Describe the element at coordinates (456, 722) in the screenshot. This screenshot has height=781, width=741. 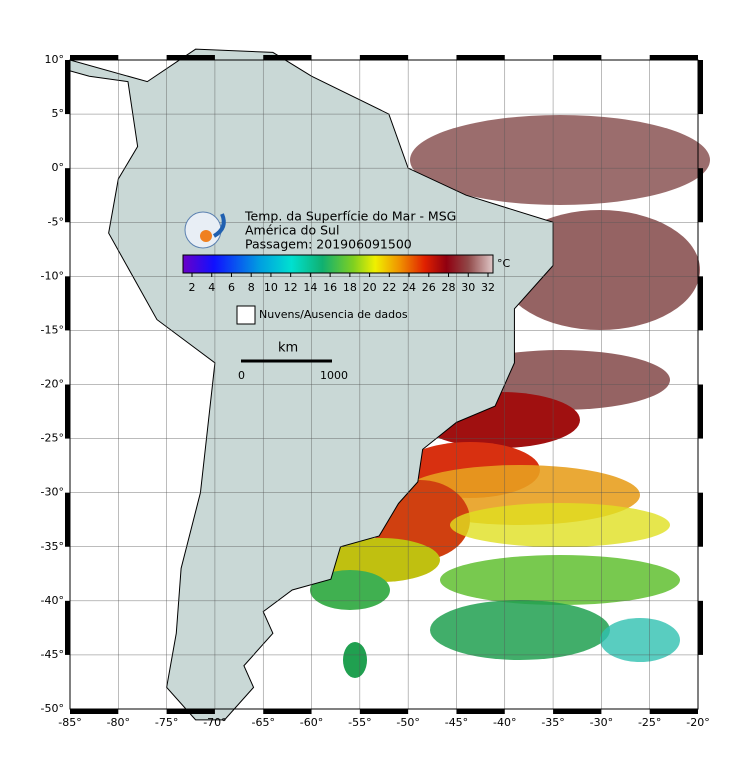
I see `lon-label: -45°` at that location.